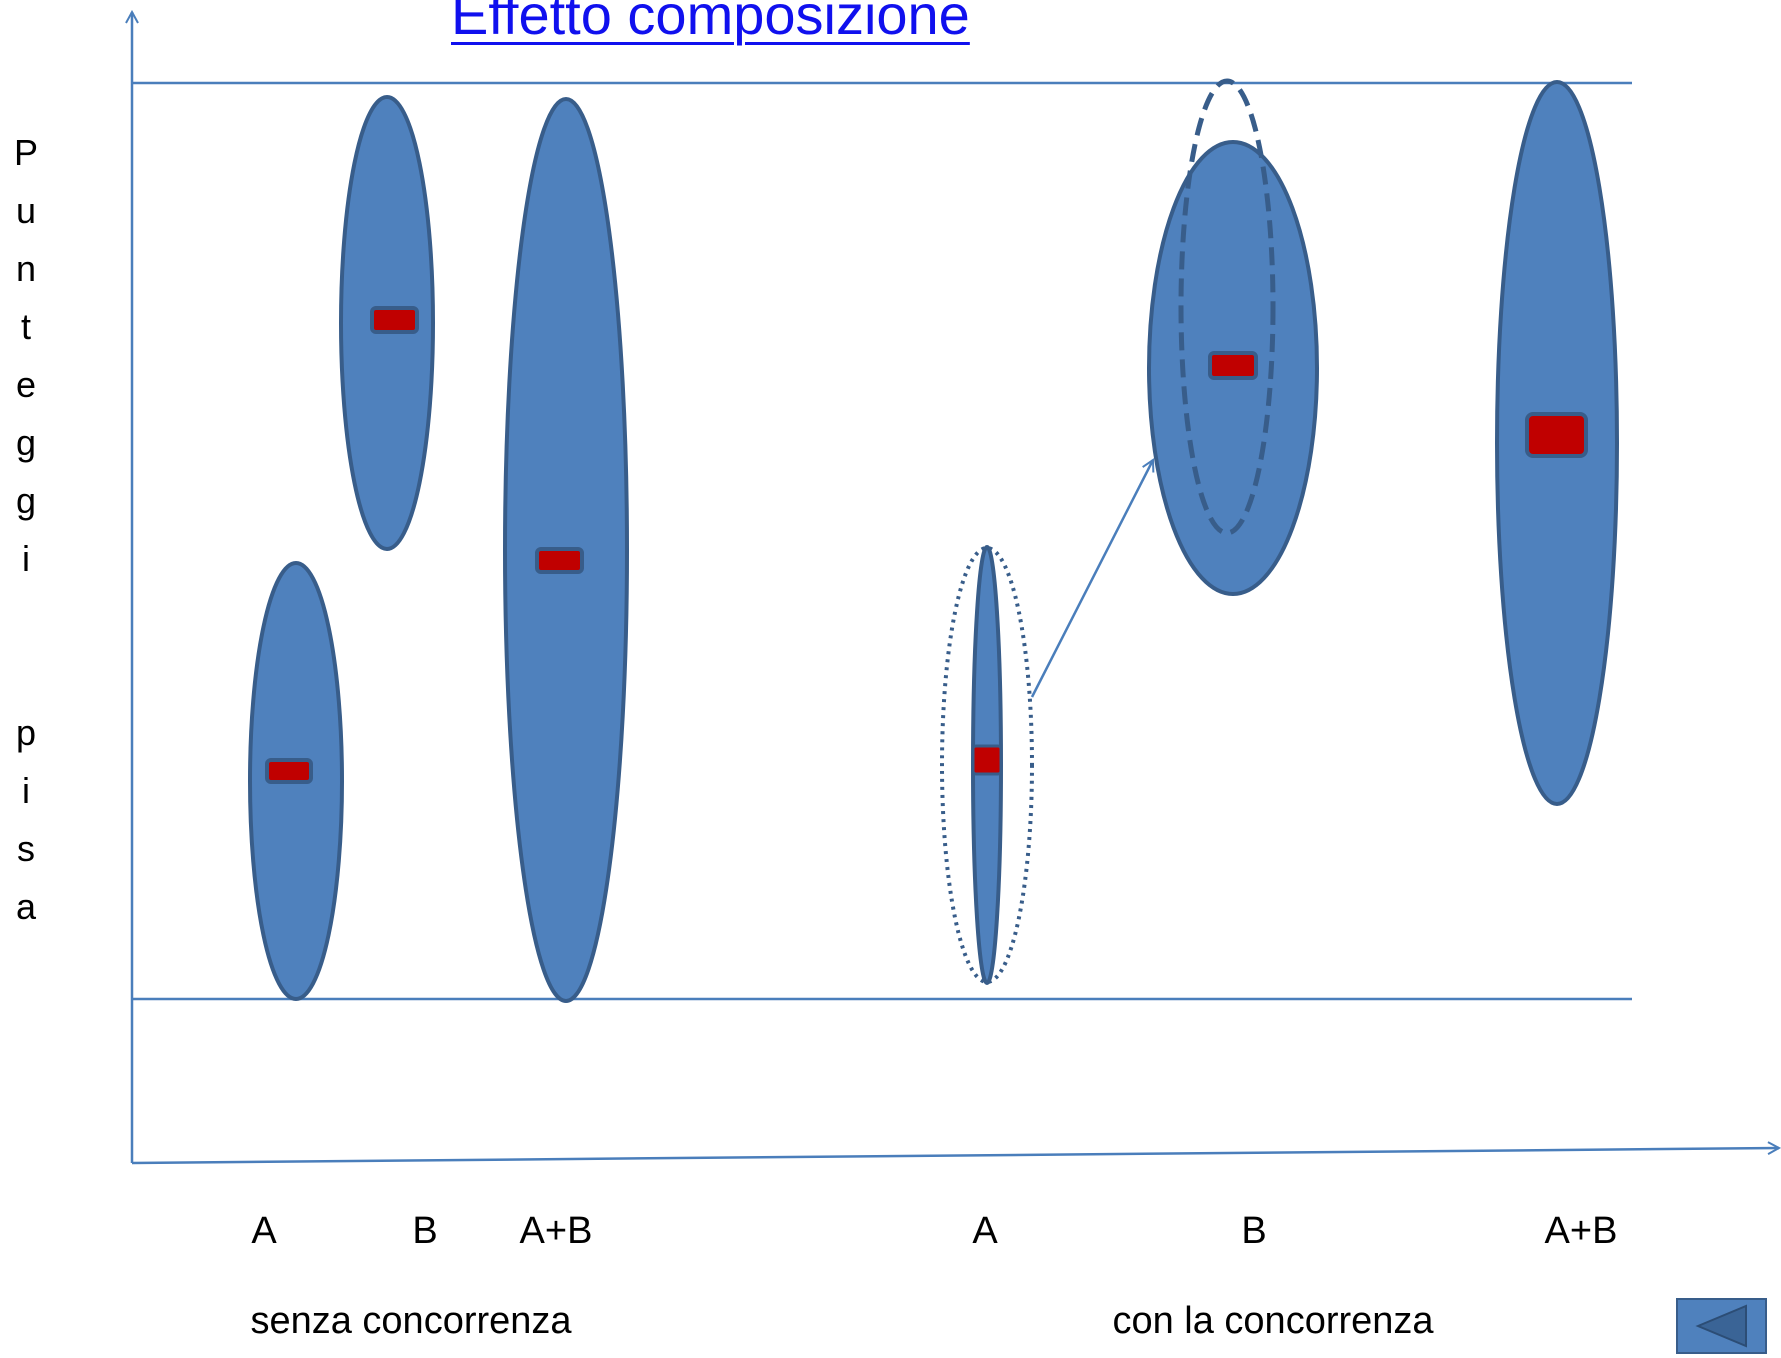 Image resolution: width=1781 pixels, height=1358 pixels. I want to click on group-label-no-competition: senza concorrenza, so click(411, 1321).